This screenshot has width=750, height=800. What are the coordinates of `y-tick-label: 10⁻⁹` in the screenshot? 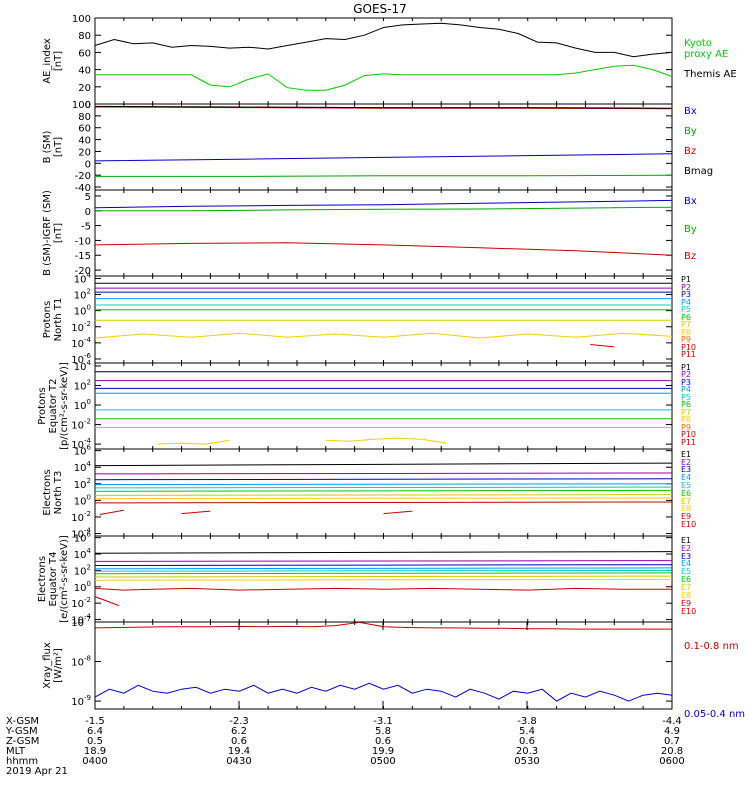 It's located at (81, 701).